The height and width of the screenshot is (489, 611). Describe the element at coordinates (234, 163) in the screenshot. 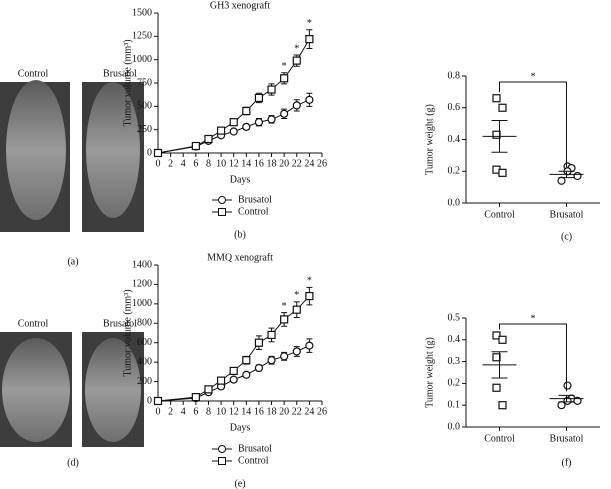

I see `x-tick-label: 12` at that location.